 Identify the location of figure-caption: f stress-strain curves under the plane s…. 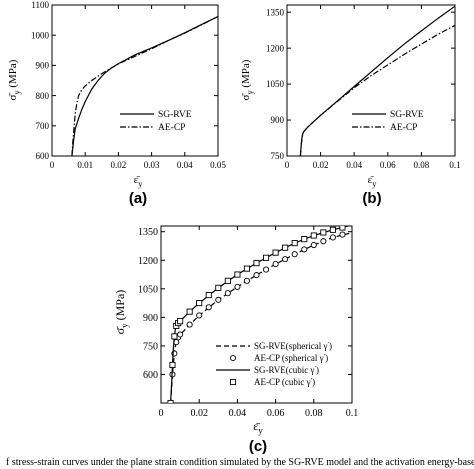
(240, 462).